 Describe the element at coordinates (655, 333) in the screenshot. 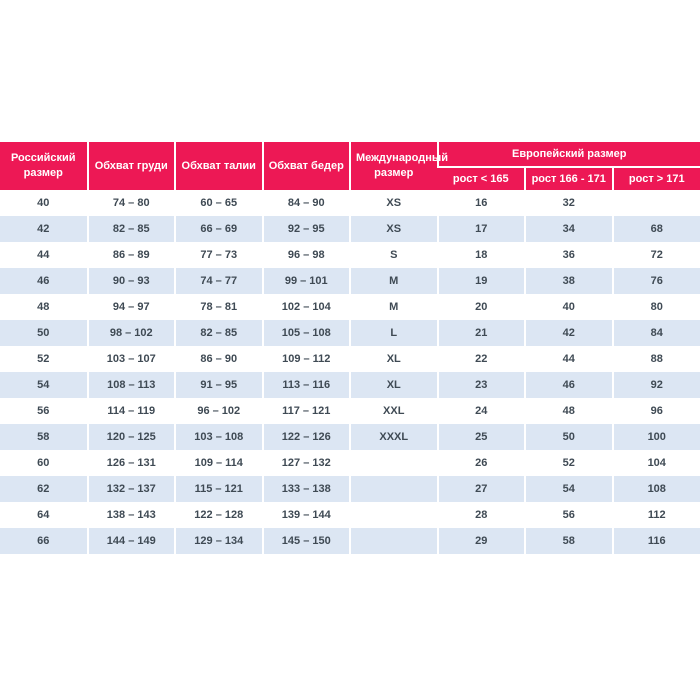

I see `table-cell: 84` at that location.